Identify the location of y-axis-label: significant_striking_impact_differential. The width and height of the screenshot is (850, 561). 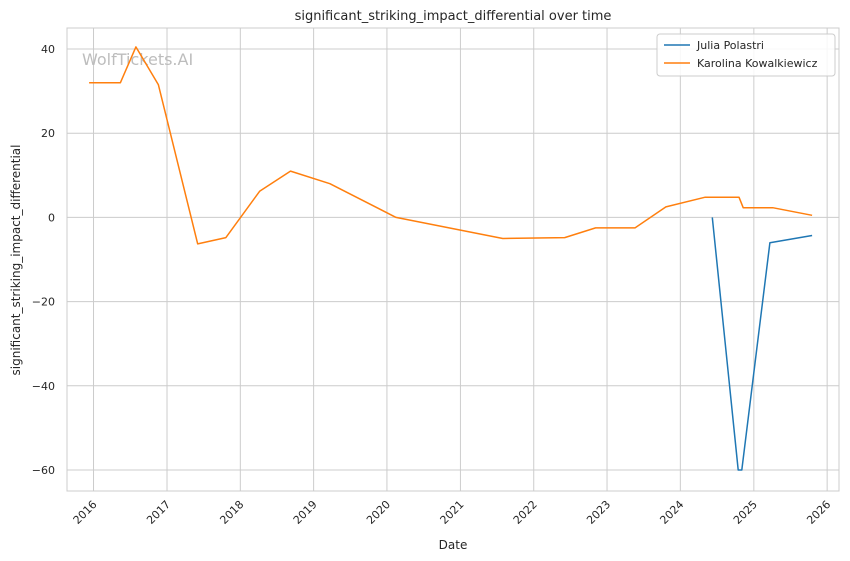
(16, 260).